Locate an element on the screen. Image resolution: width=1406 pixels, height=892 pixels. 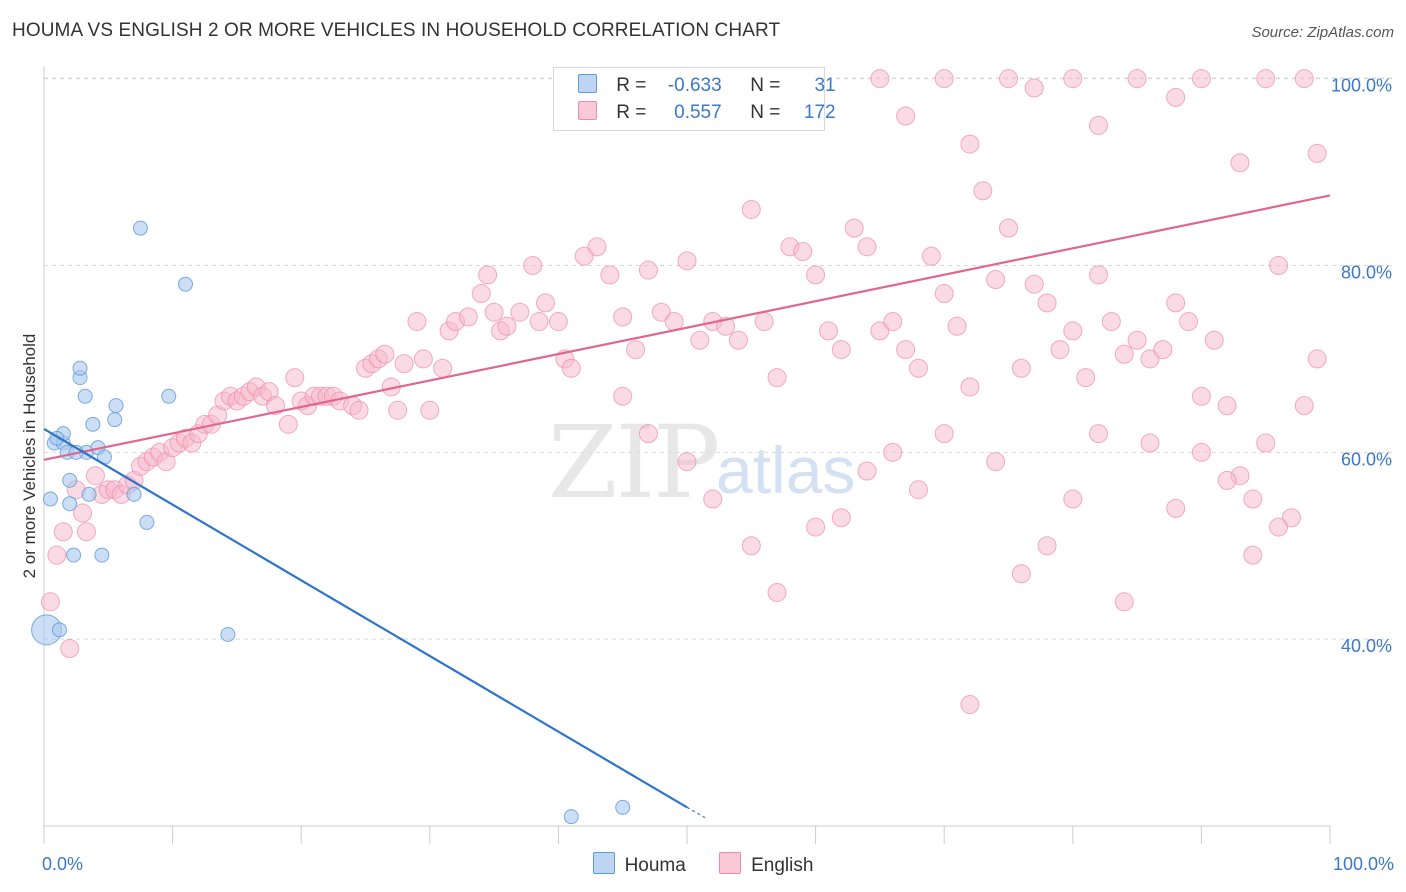
legend-item-english: English is located at coordinates (766, 864).